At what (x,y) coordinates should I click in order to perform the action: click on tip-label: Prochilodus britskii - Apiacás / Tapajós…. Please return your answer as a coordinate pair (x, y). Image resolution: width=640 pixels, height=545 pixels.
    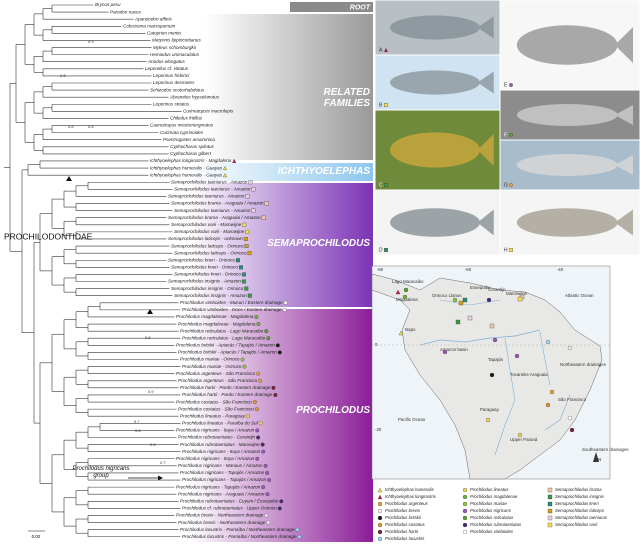
    Looking at the image, I should click on (225, 345).